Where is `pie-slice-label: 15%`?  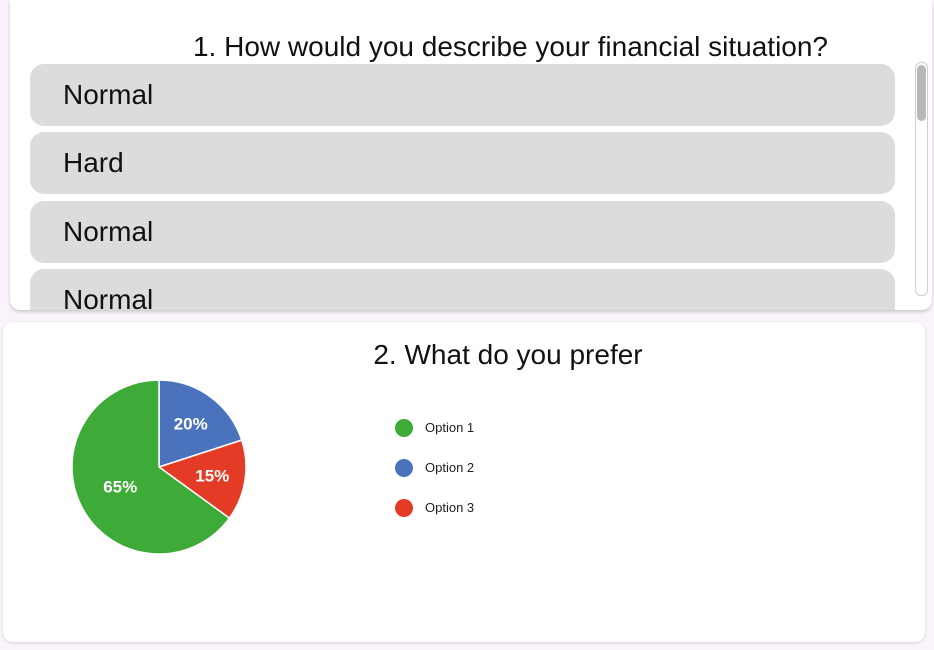 pie-slice-label: 15% is located at coordinates (212, 475).